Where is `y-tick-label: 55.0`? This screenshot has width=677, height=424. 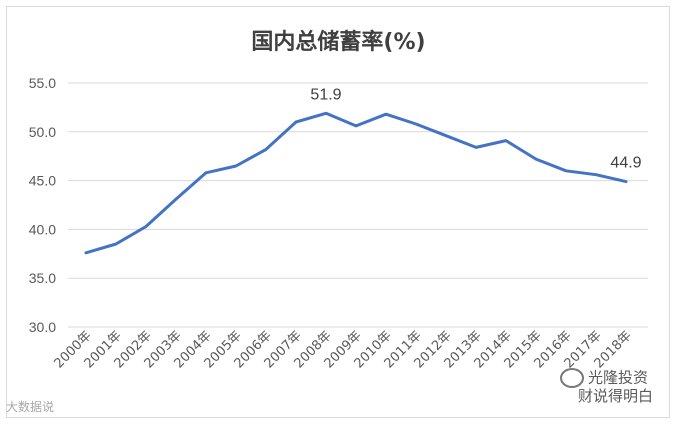 y-tick-label: 55.0 is located at coordinates (42, 83).